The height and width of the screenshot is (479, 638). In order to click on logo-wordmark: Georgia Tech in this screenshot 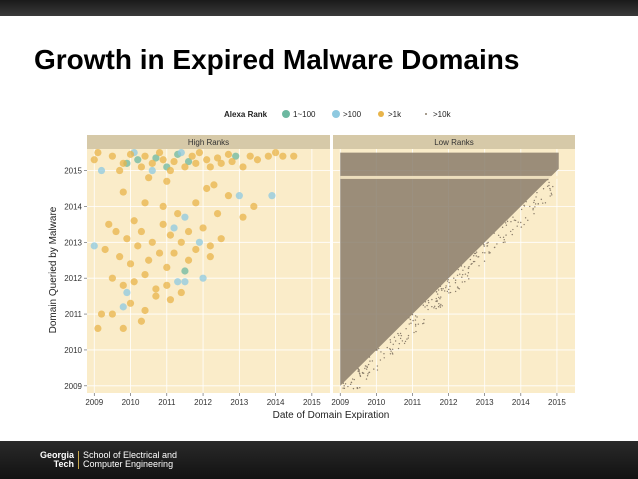, I will do `click(57, 460)`.